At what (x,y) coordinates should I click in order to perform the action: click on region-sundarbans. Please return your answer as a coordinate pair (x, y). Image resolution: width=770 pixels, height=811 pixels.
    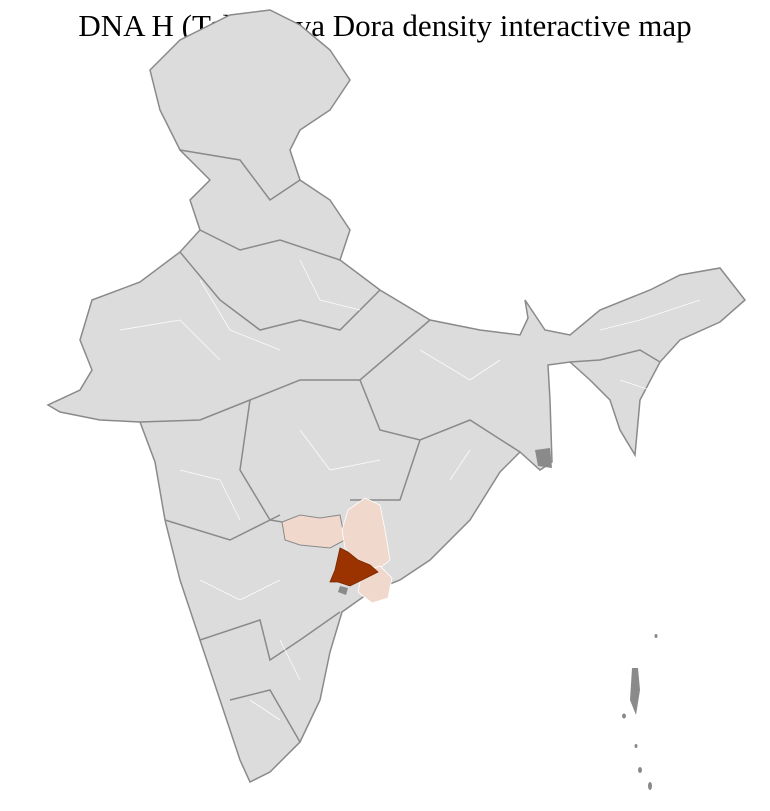
    Looking at the image, I should click on (543, 458).